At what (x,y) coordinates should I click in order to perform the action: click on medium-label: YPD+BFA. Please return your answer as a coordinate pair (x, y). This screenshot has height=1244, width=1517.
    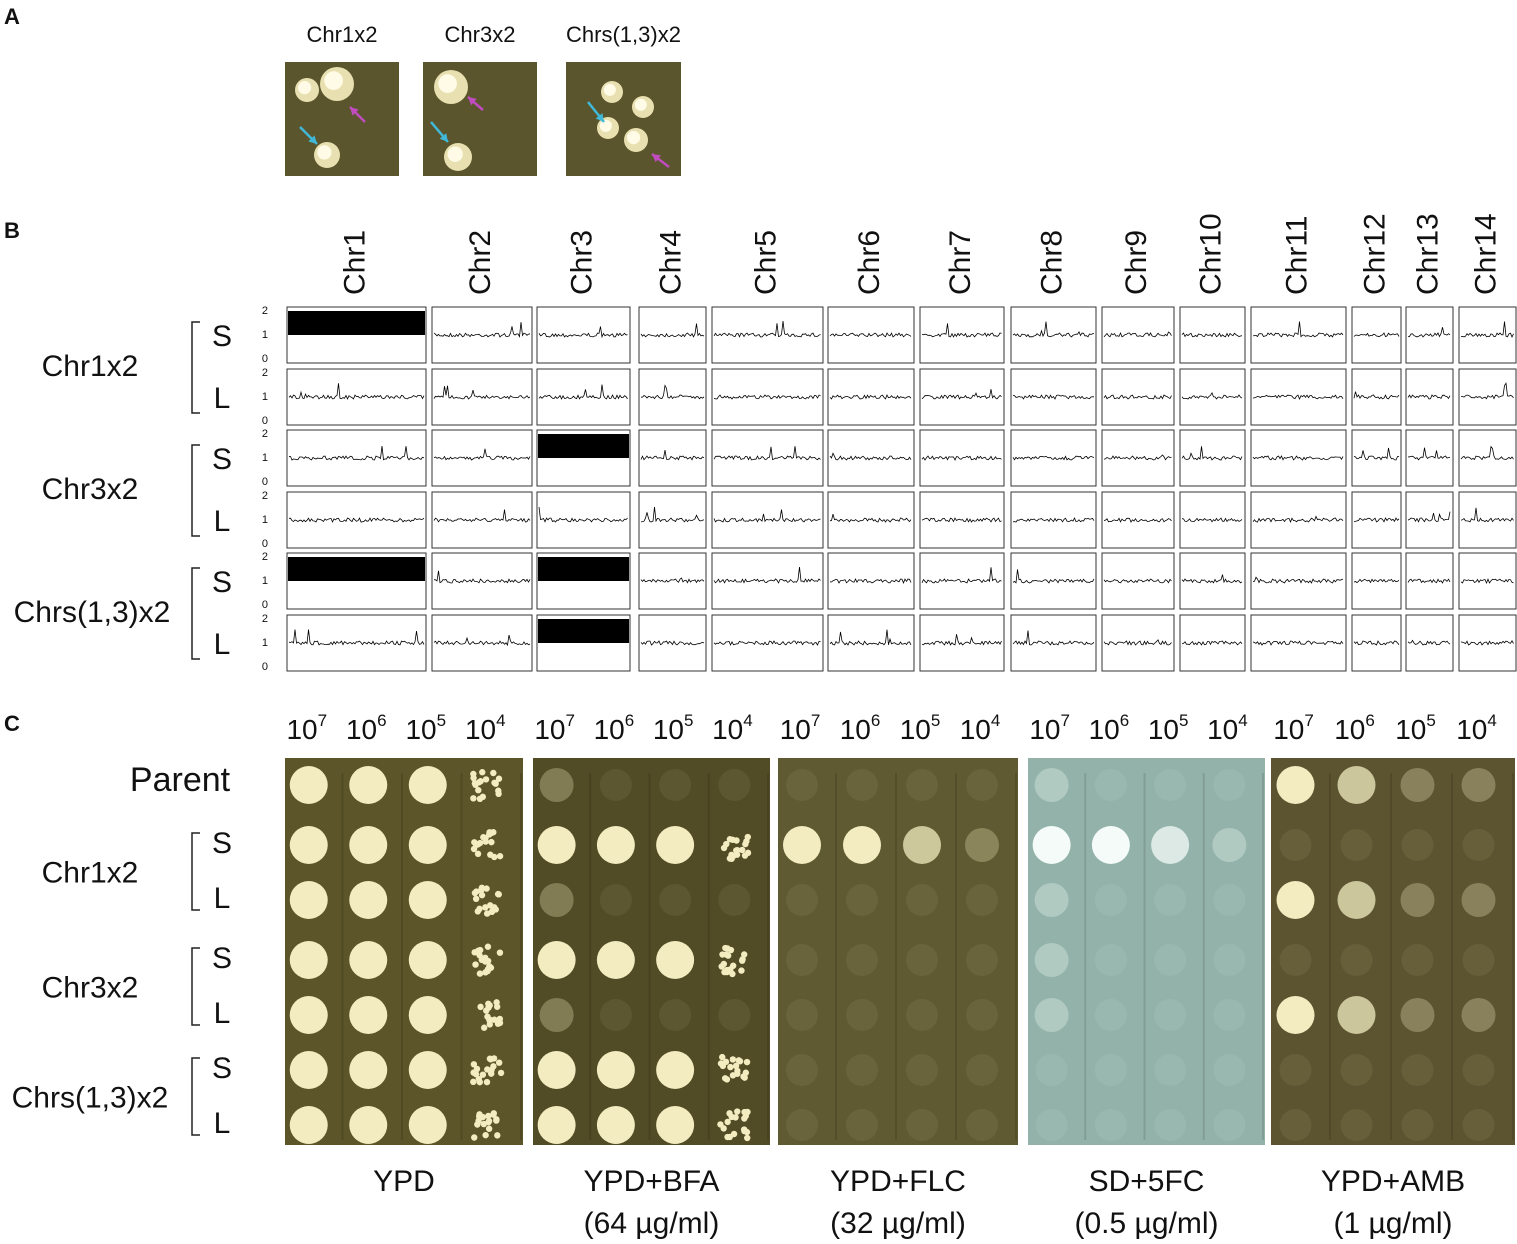
    Looking at the image, I should click on (652, 1181).